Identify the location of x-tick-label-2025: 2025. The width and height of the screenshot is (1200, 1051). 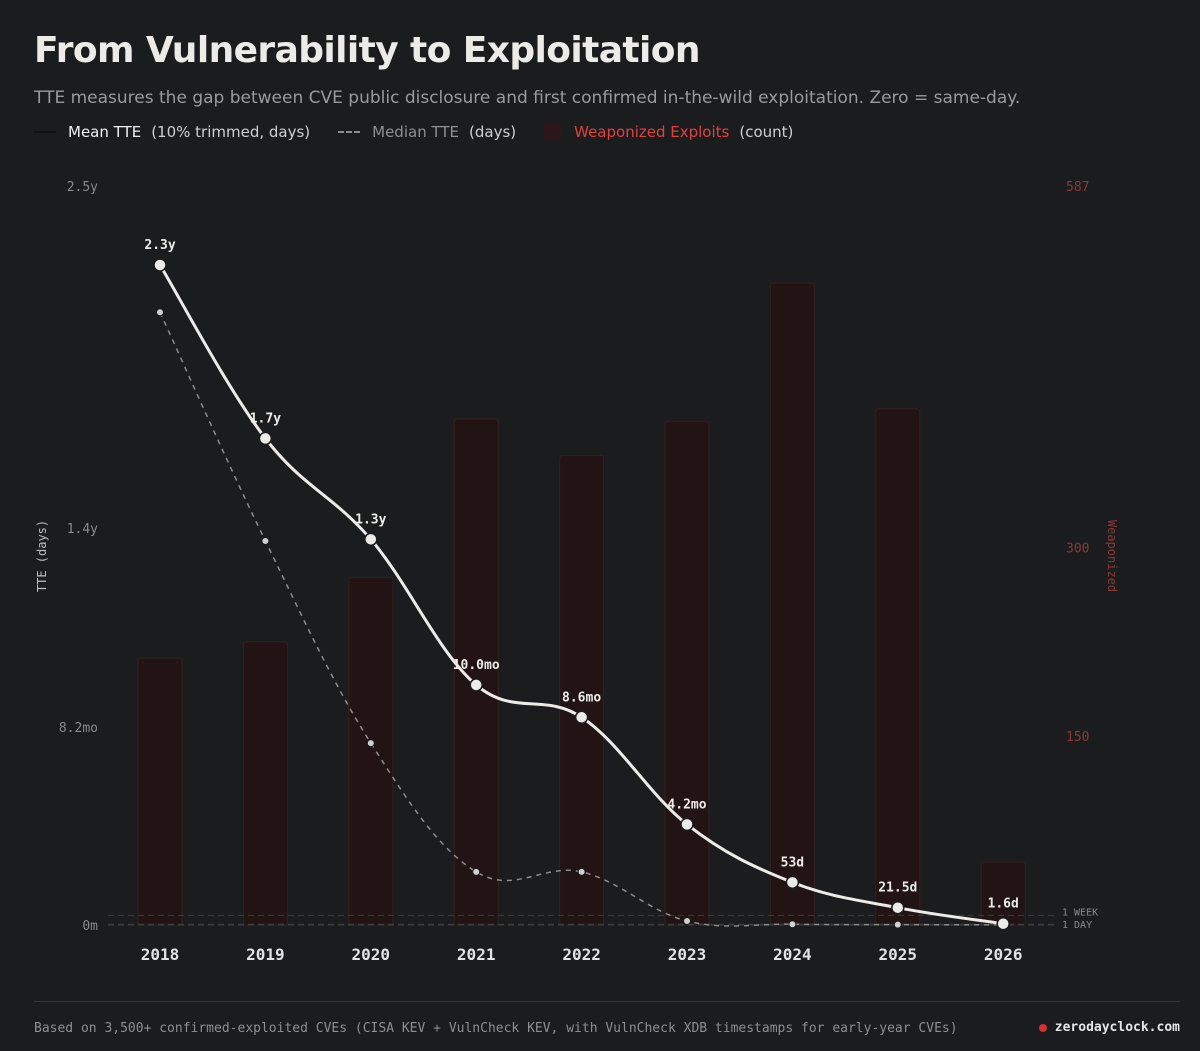
(898, 954).